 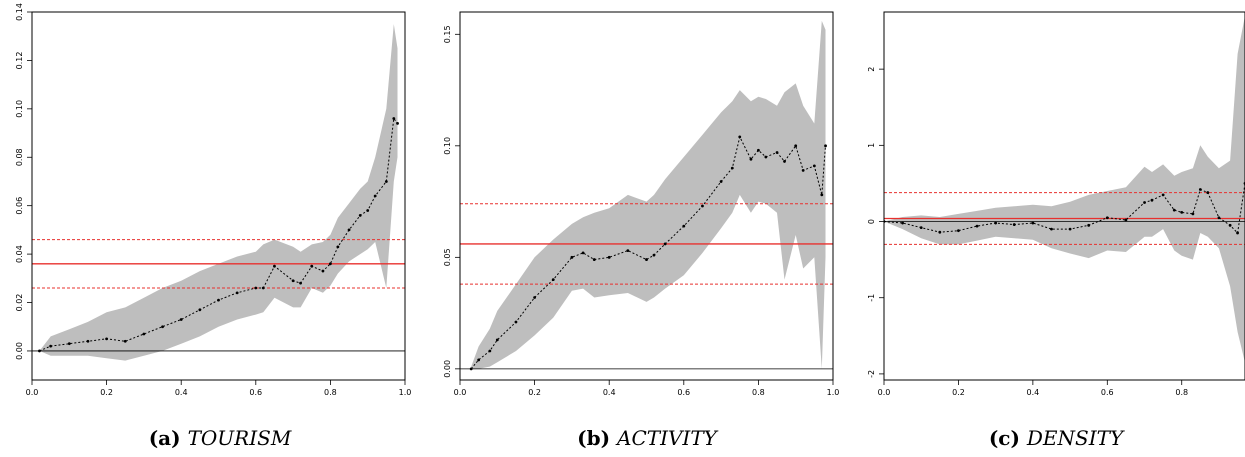 I want to click on caption-name: ACTIVITY, so click(x=667, y=438).